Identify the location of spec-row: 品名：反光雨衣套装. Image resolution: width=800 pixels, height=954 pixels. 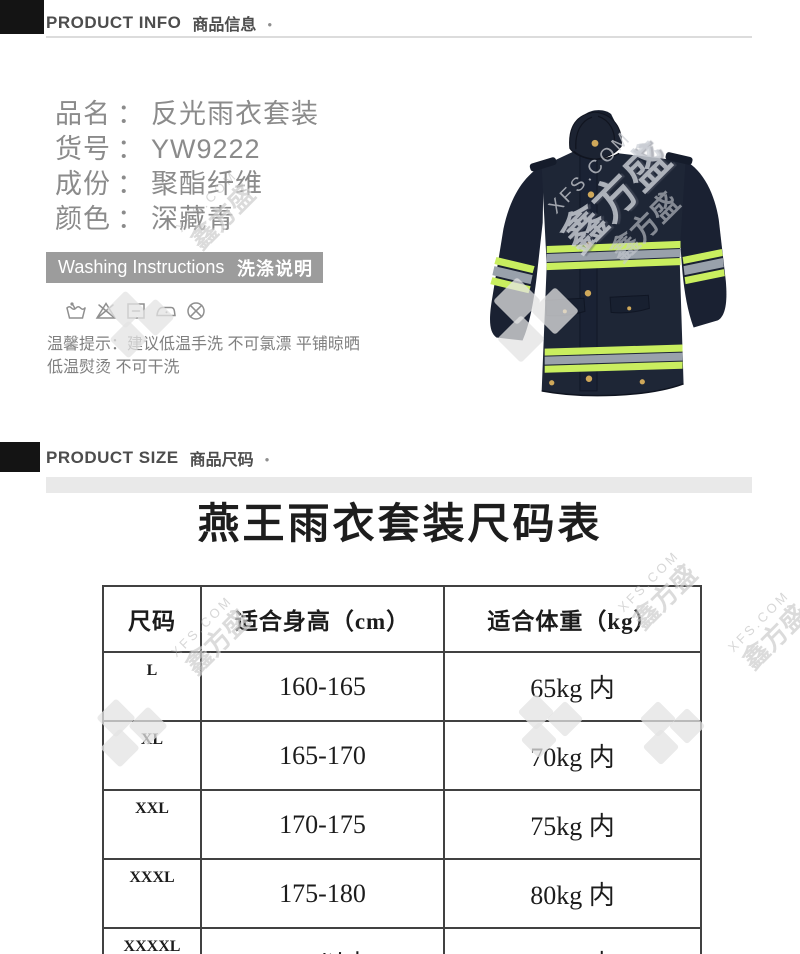
(187, 114).